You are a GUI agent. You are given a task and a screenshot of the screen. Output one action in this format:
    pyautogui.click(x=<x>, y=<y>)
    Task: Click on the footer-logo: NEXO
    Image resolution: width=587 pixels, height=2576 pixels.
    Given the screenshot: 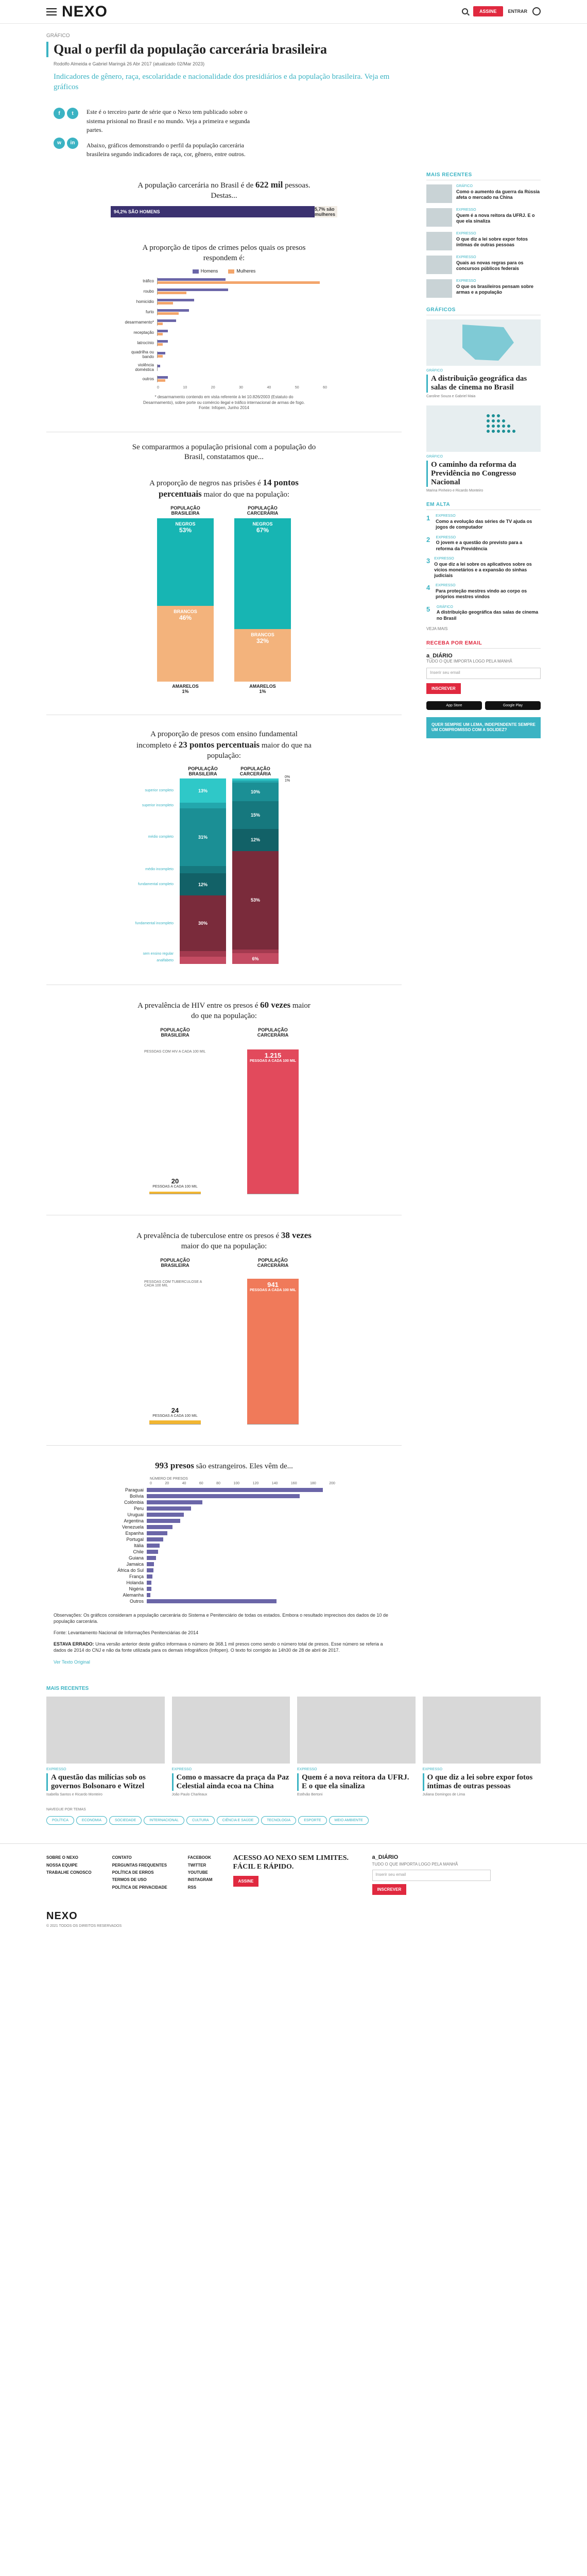 What is the action you would take?
    pyautogui.click(x=62, y=1916)
    